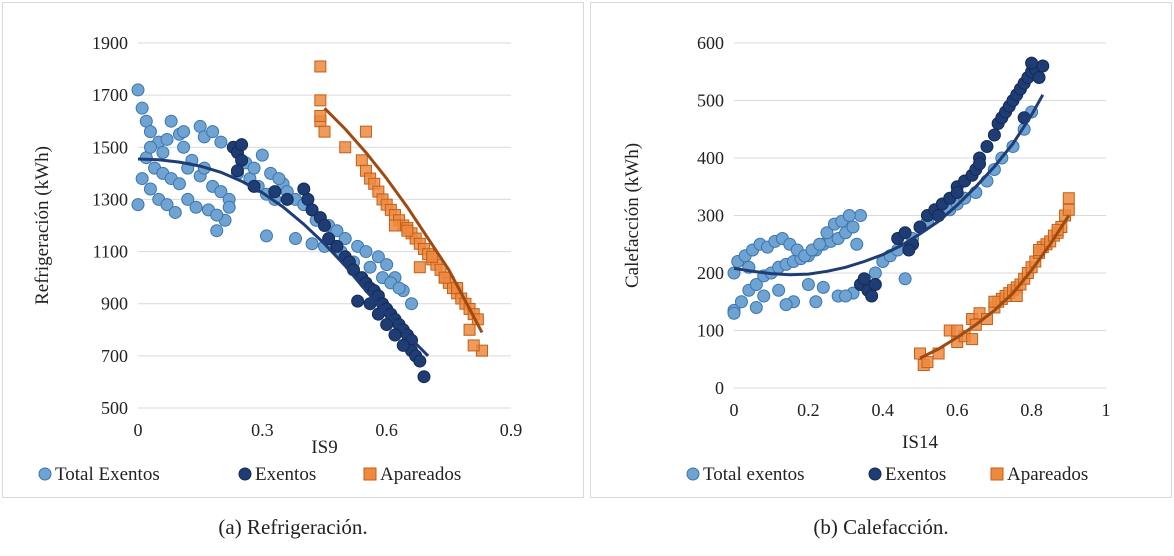 The image size is (1174, 556). I want to click on legend-label: Total Exentos, so click(107, 474).